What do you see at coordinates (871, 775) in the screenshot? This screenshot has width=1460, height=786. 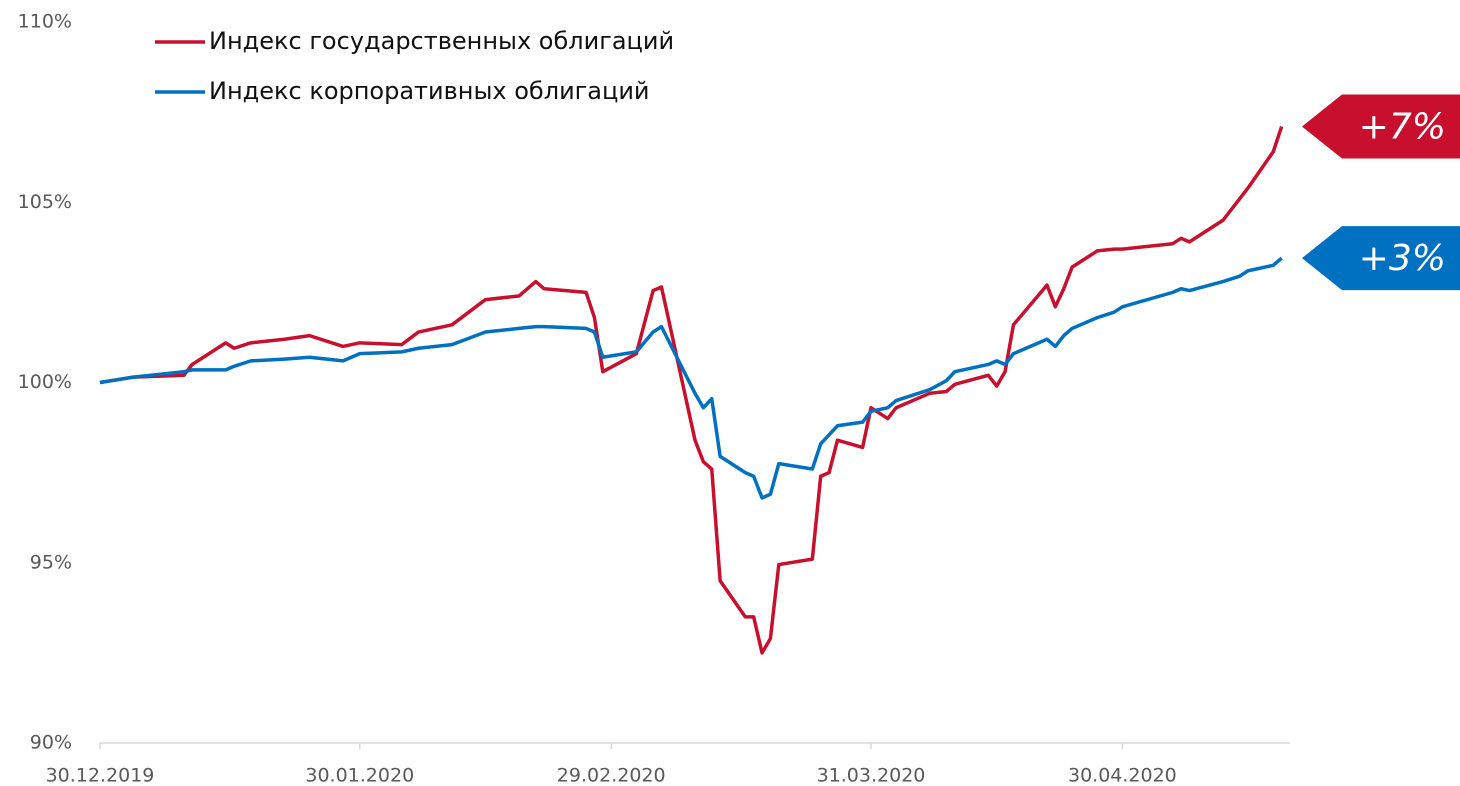 I see `x-tick-label: 31.03.2020` at bounding box center [871, 775].